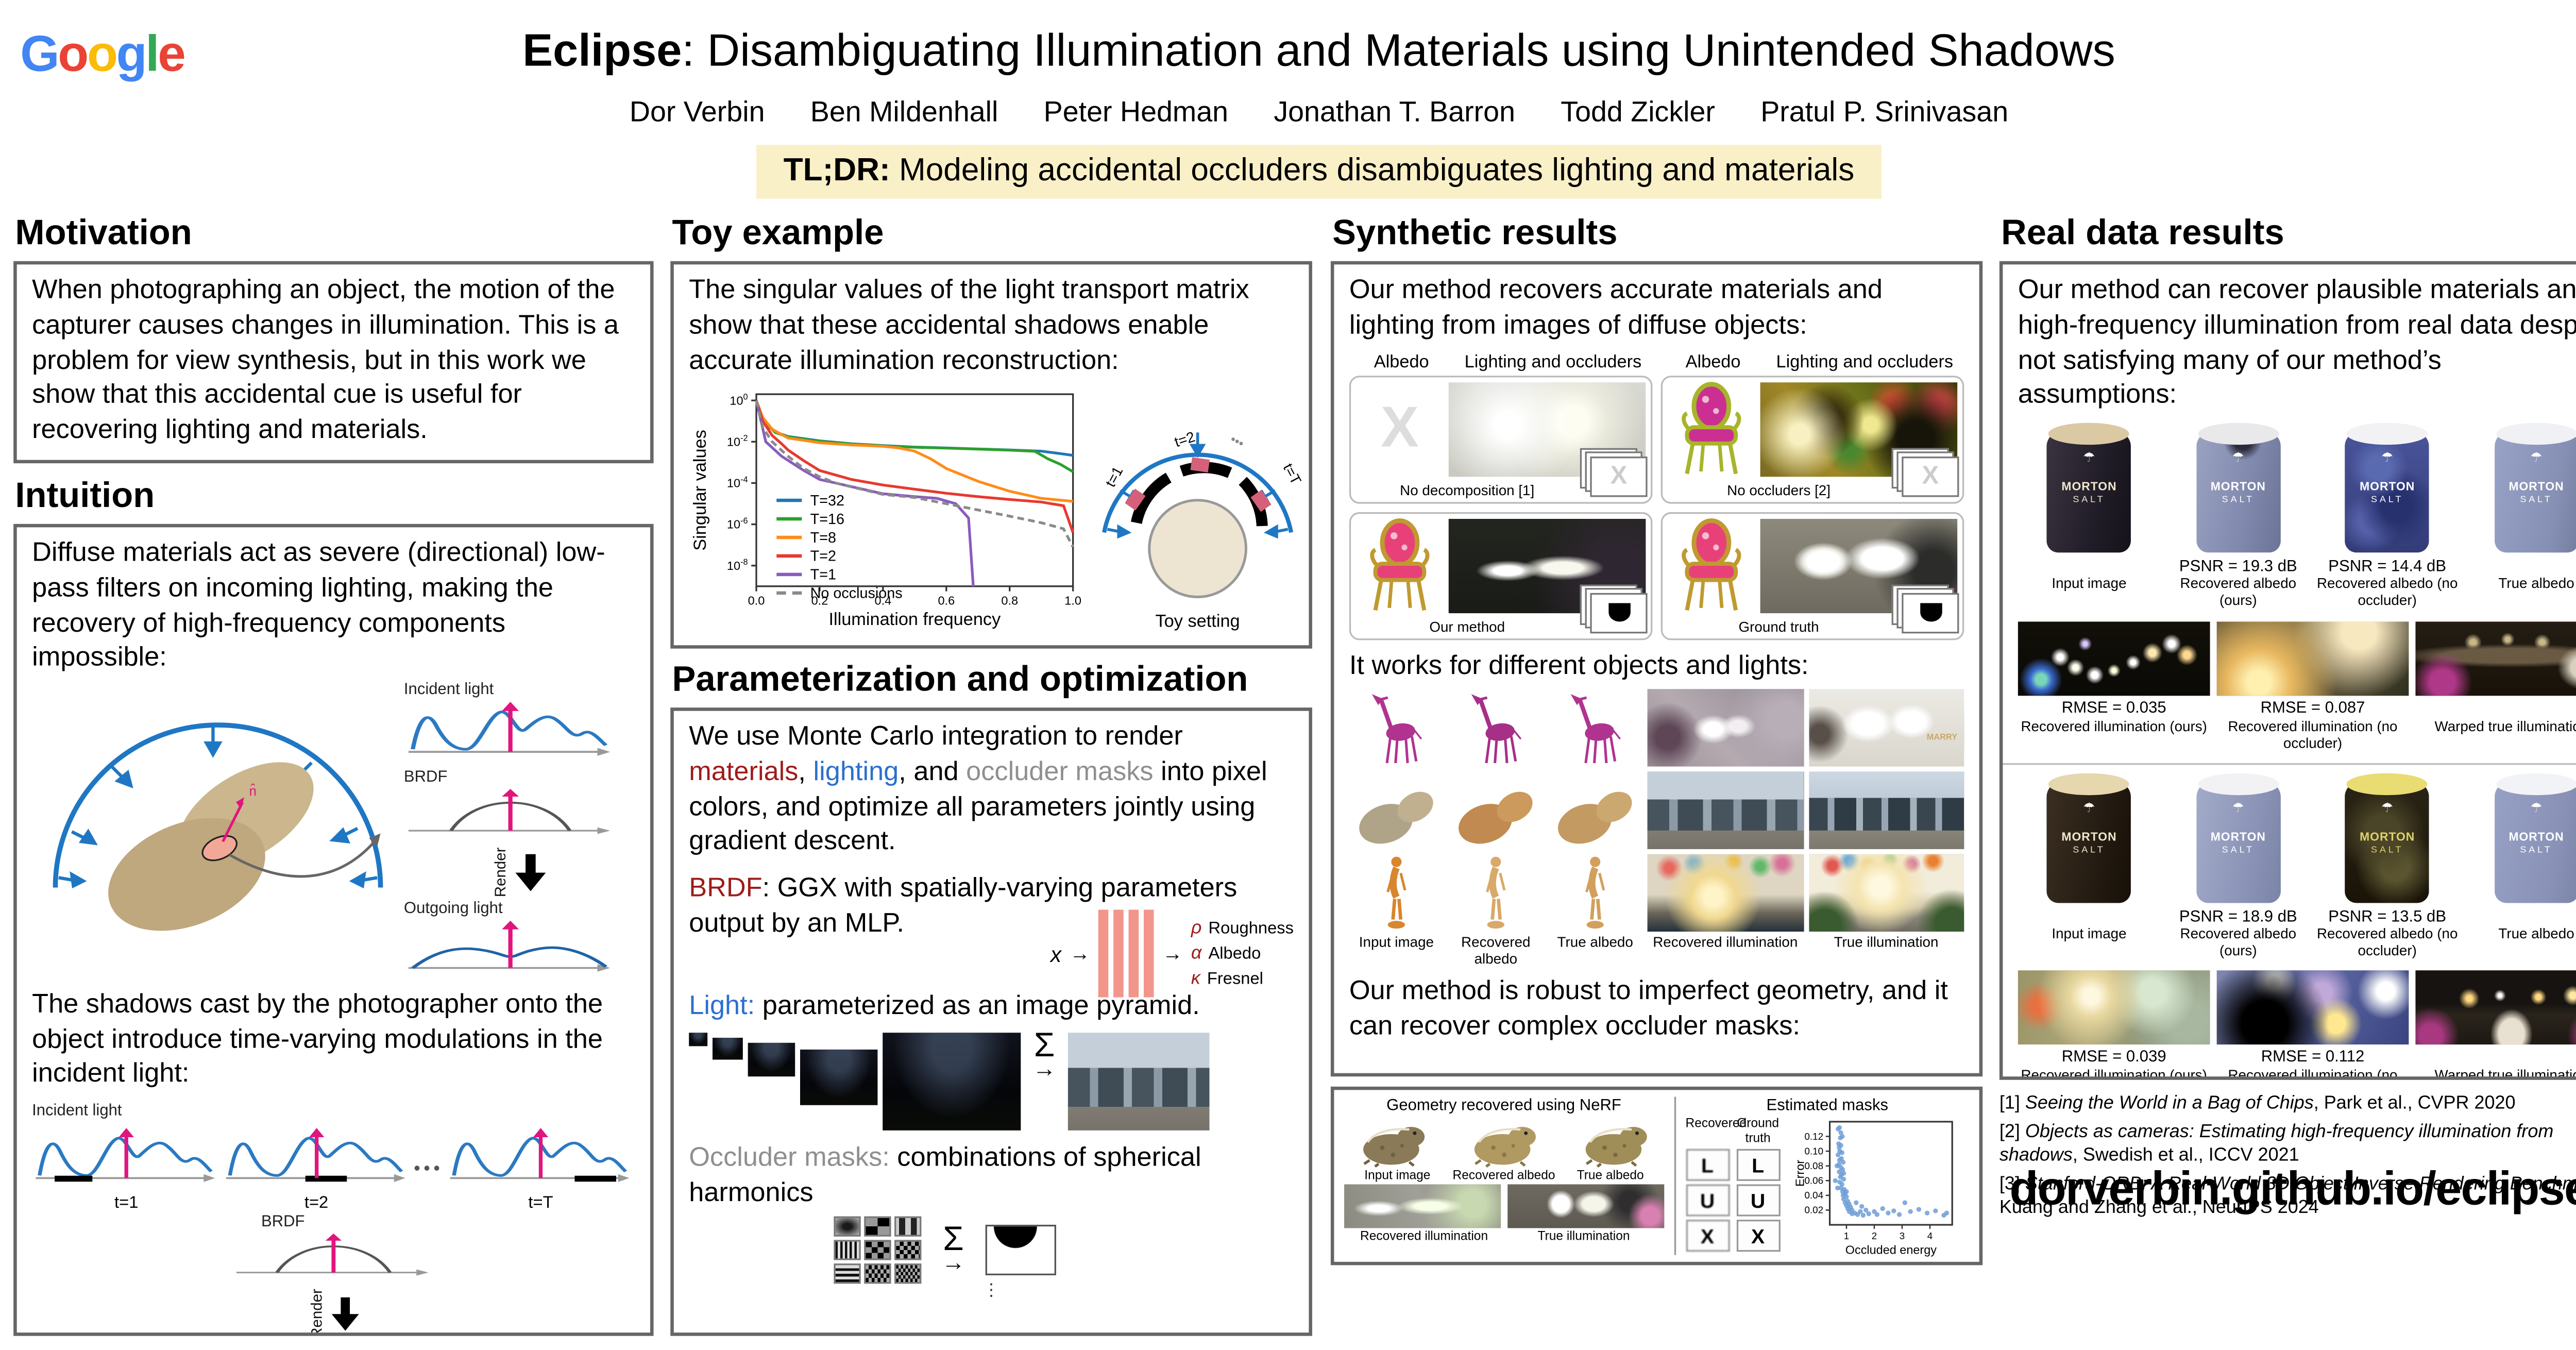 This screenshot has width=2576, height=1350. What do you see at coordinates (1713, 361) in the screenshot?
I see `albedo-header: Albedo` at bounding box center [1713, 361].